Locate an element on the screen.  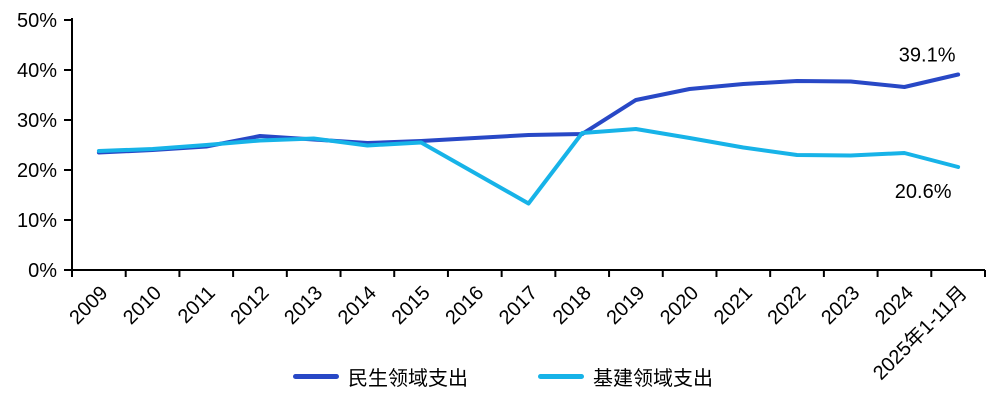
y-axis-label: 30% is located at coordinates (37, 121).